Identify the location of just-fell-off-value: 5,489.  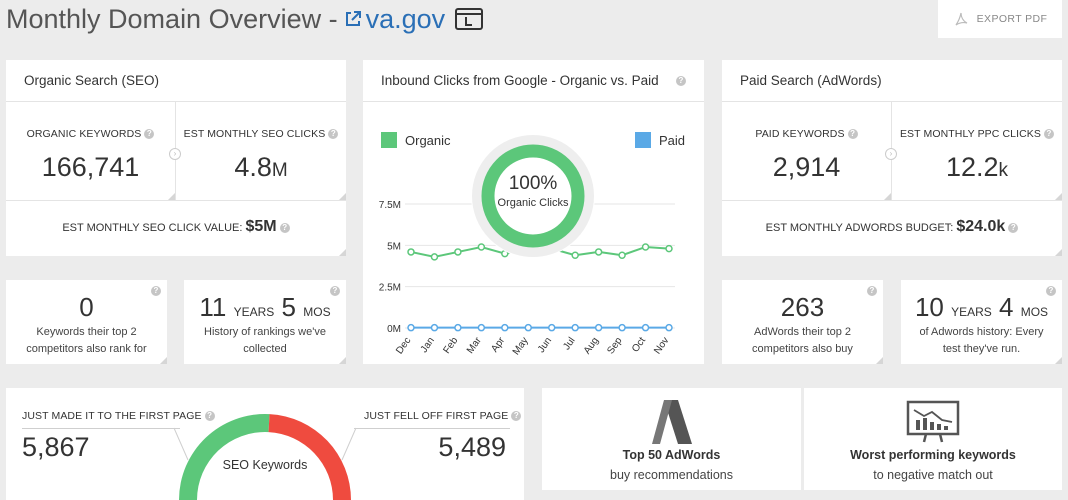
(472, 447).